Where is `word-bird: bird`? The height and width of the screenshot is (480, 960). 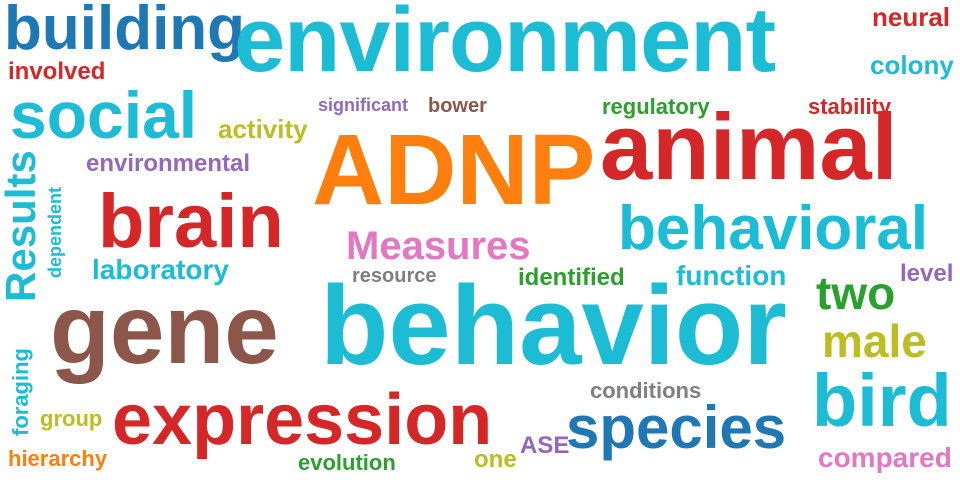
word-bird: bird is located at coordinates (882, 400).